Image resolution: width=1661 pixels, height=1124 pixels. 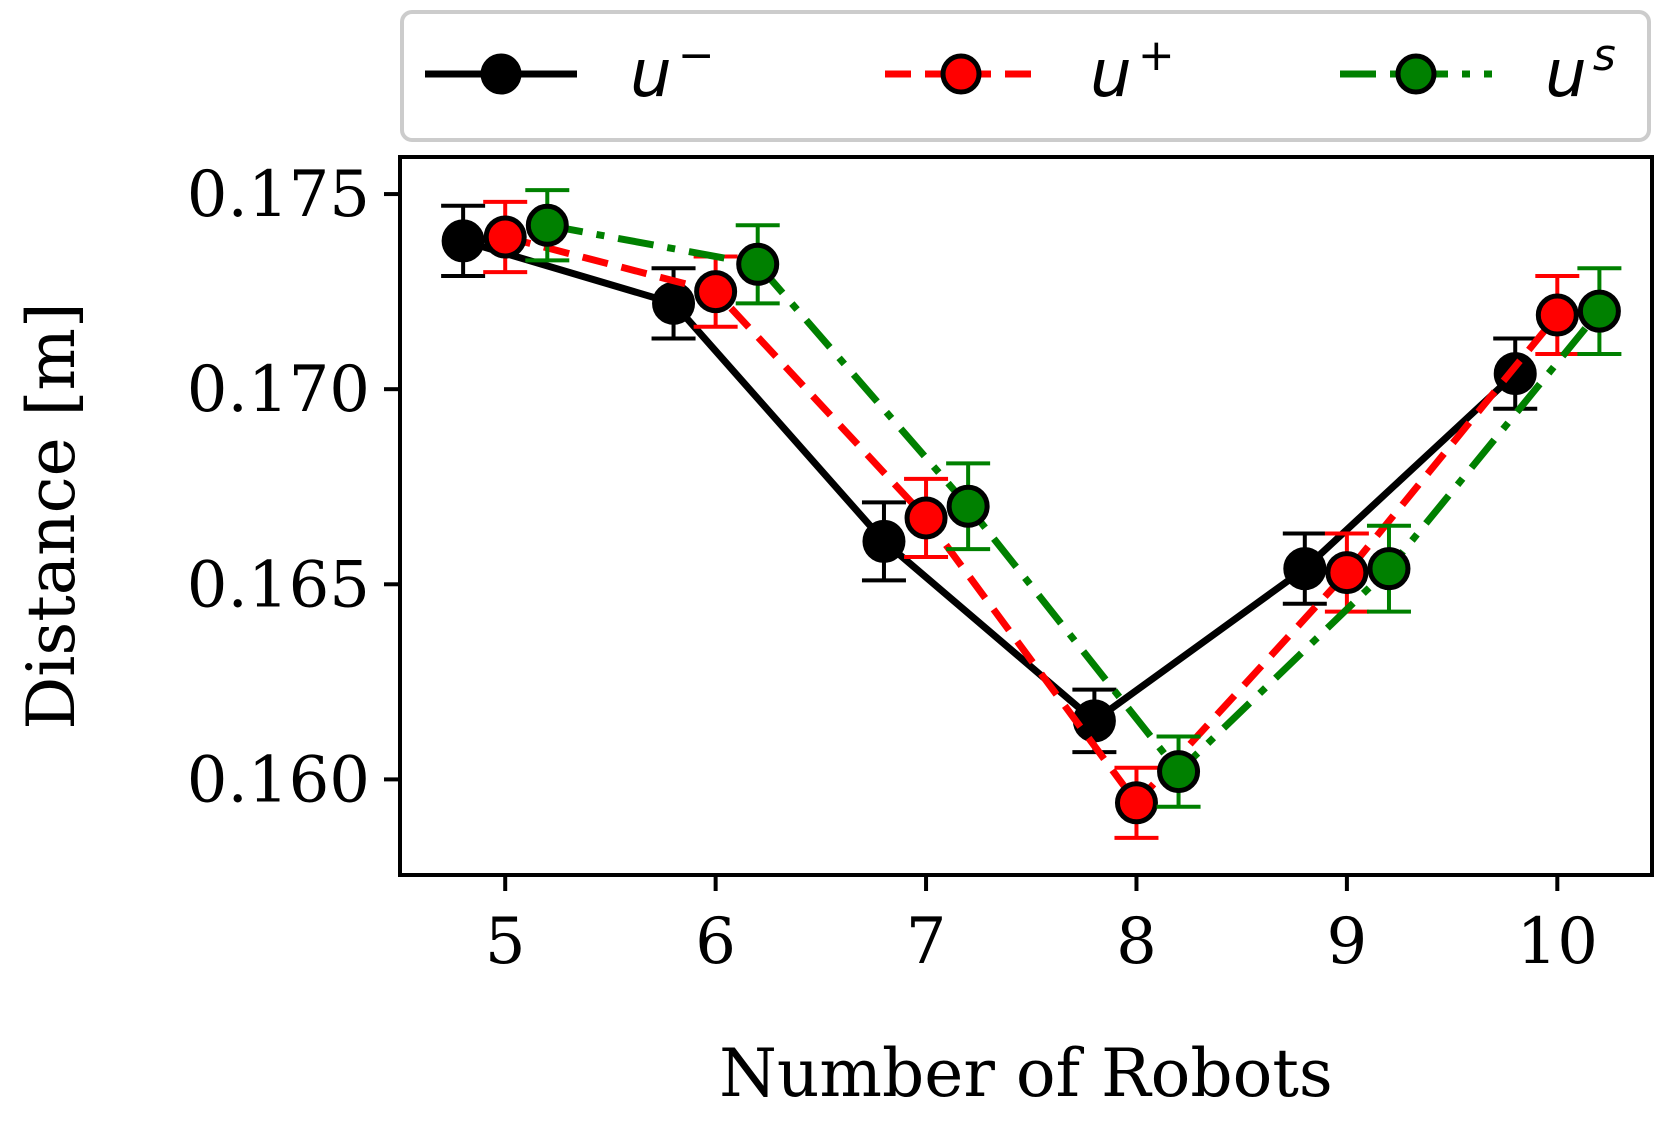 What do you see at coordinates (278, 195) in the screenshot?
I see `y-tick-label: 0.175` at bounding box center [278, 195].